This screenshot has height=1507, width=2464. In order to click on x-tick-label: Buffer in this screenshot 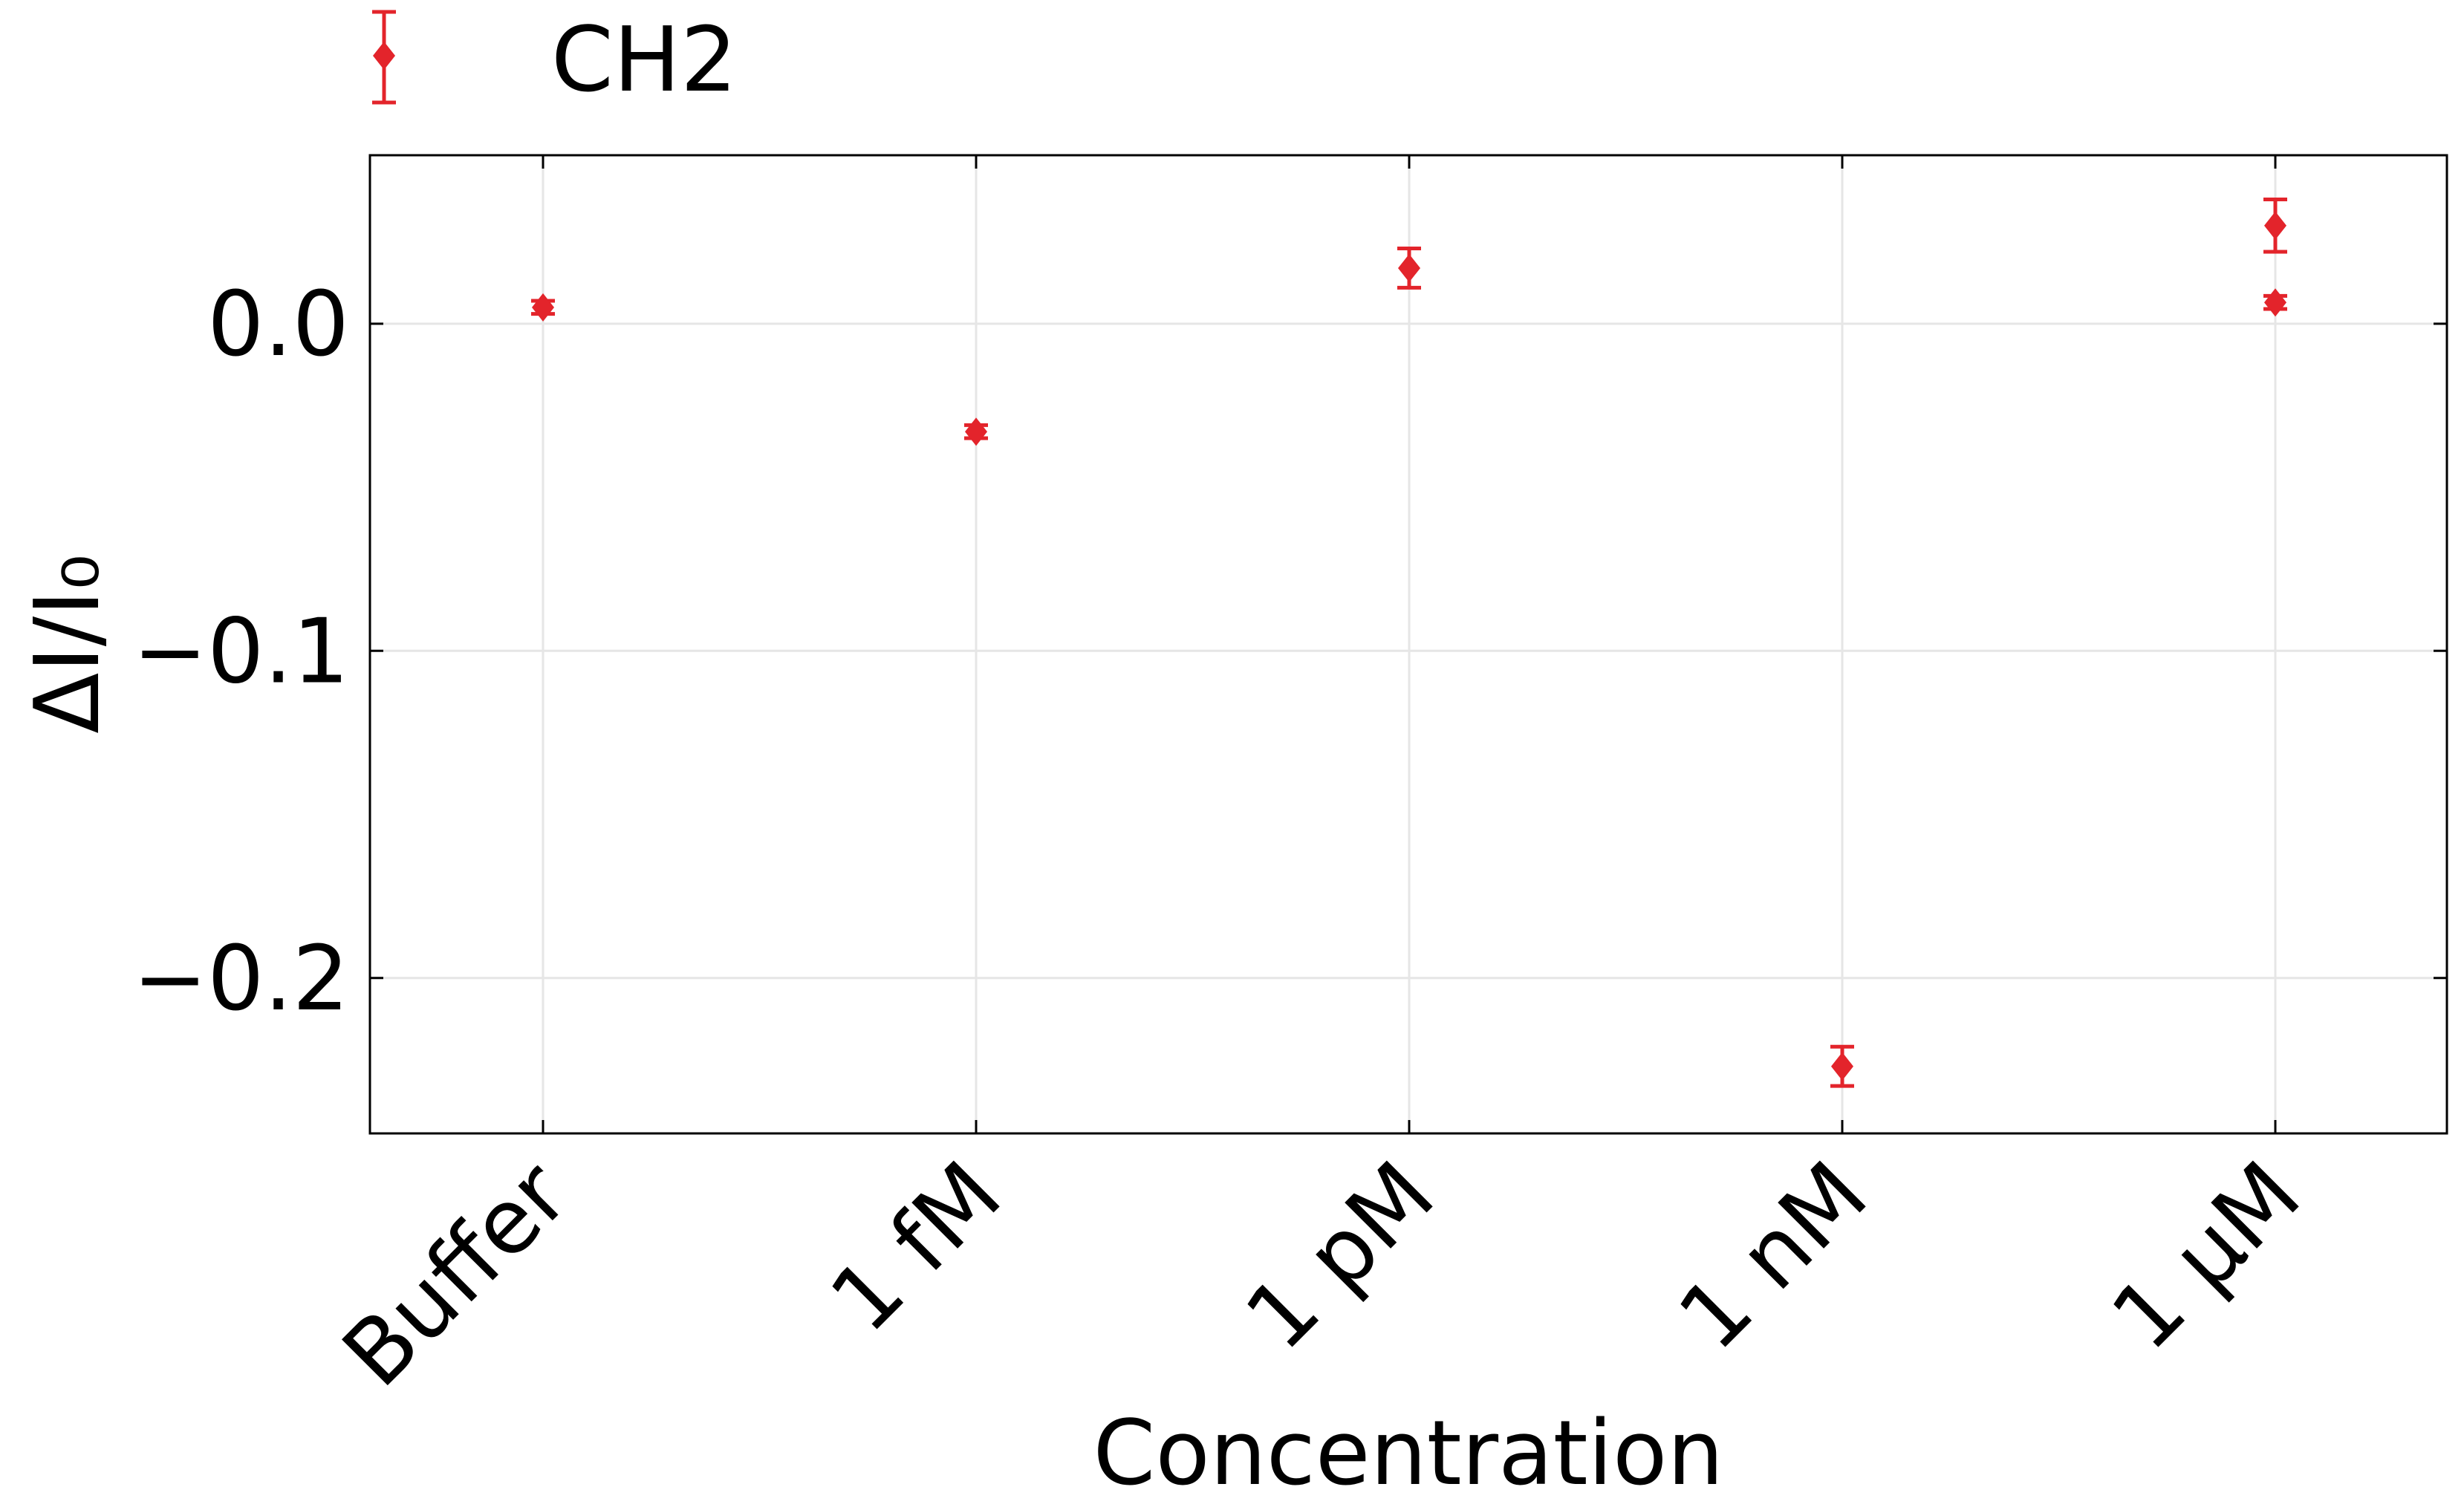, I will do `click(456, 1274)`.